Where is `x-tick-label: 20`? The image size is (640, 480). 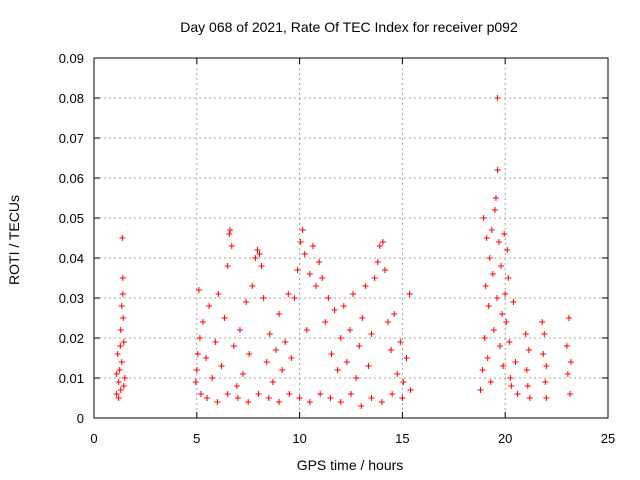
x-tick-label: 20 is located at coordinates (505, 438).